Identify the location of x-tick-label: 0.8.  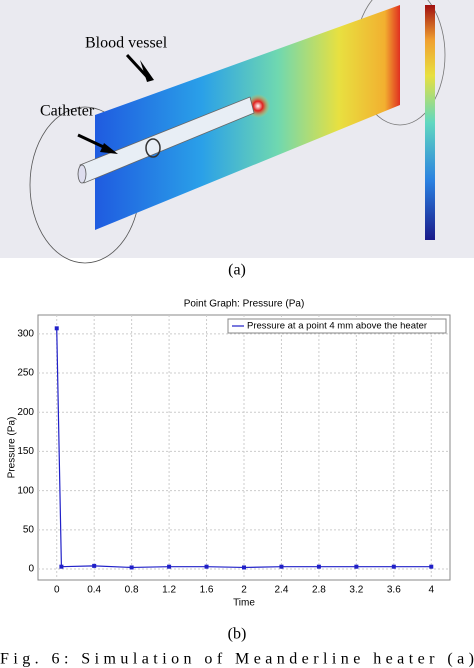
(132, 590).